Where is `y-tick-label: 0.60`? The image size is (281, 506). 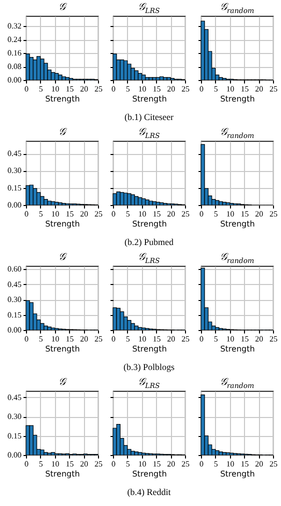
y-tick-label: 0.60 is located at coordinates (15, 269).